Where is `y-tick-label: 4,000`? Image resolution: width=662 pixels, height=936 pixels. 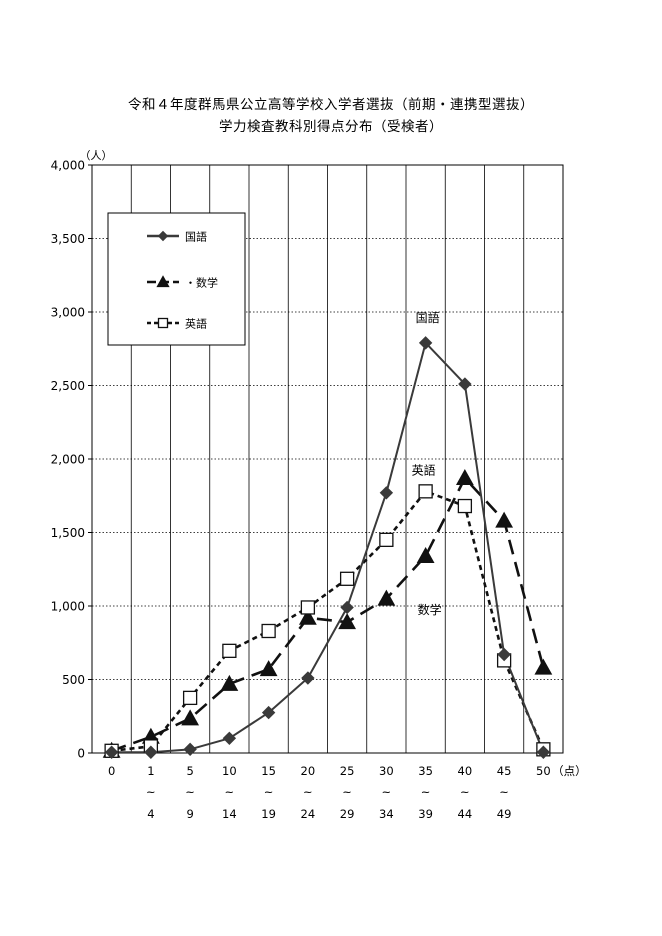
y-tick-label: 4,000 is located at coordinates (68, 166).